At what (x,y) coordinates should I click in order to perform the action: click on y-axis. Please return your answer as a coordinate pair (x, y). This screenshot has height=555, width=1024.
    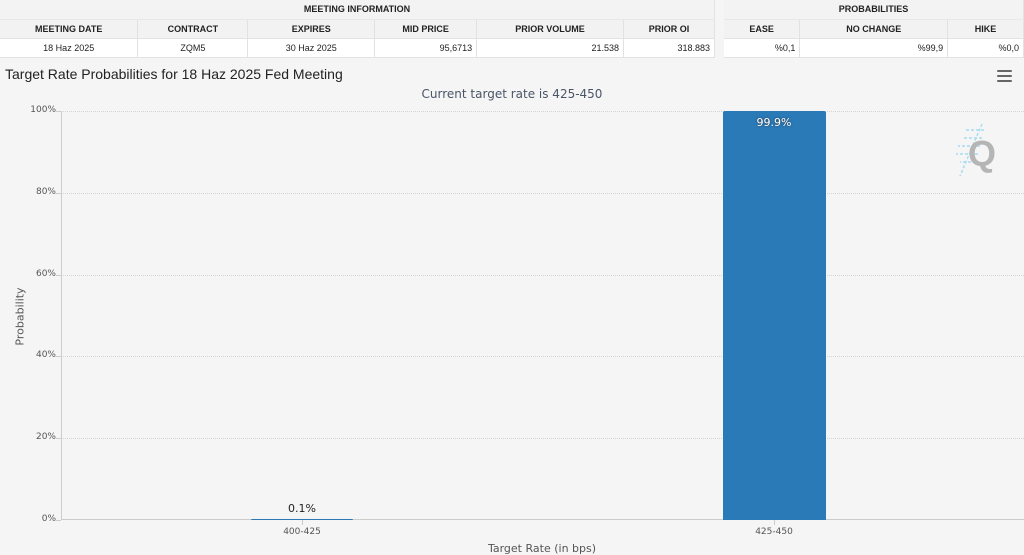
    Looking at the image, I should click on (61, 315).